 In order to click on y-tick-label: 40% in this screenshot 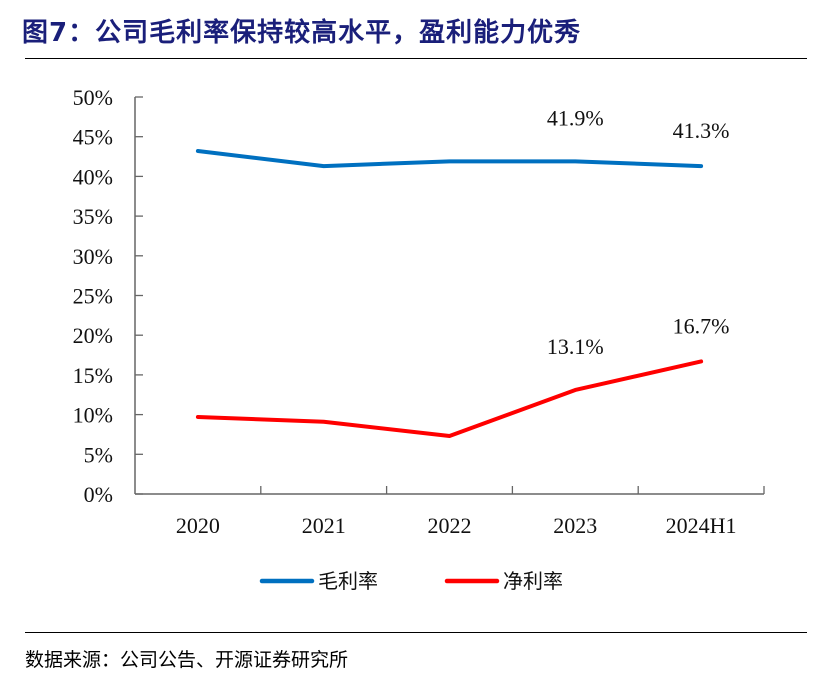, I will do `click(93, 176)`.